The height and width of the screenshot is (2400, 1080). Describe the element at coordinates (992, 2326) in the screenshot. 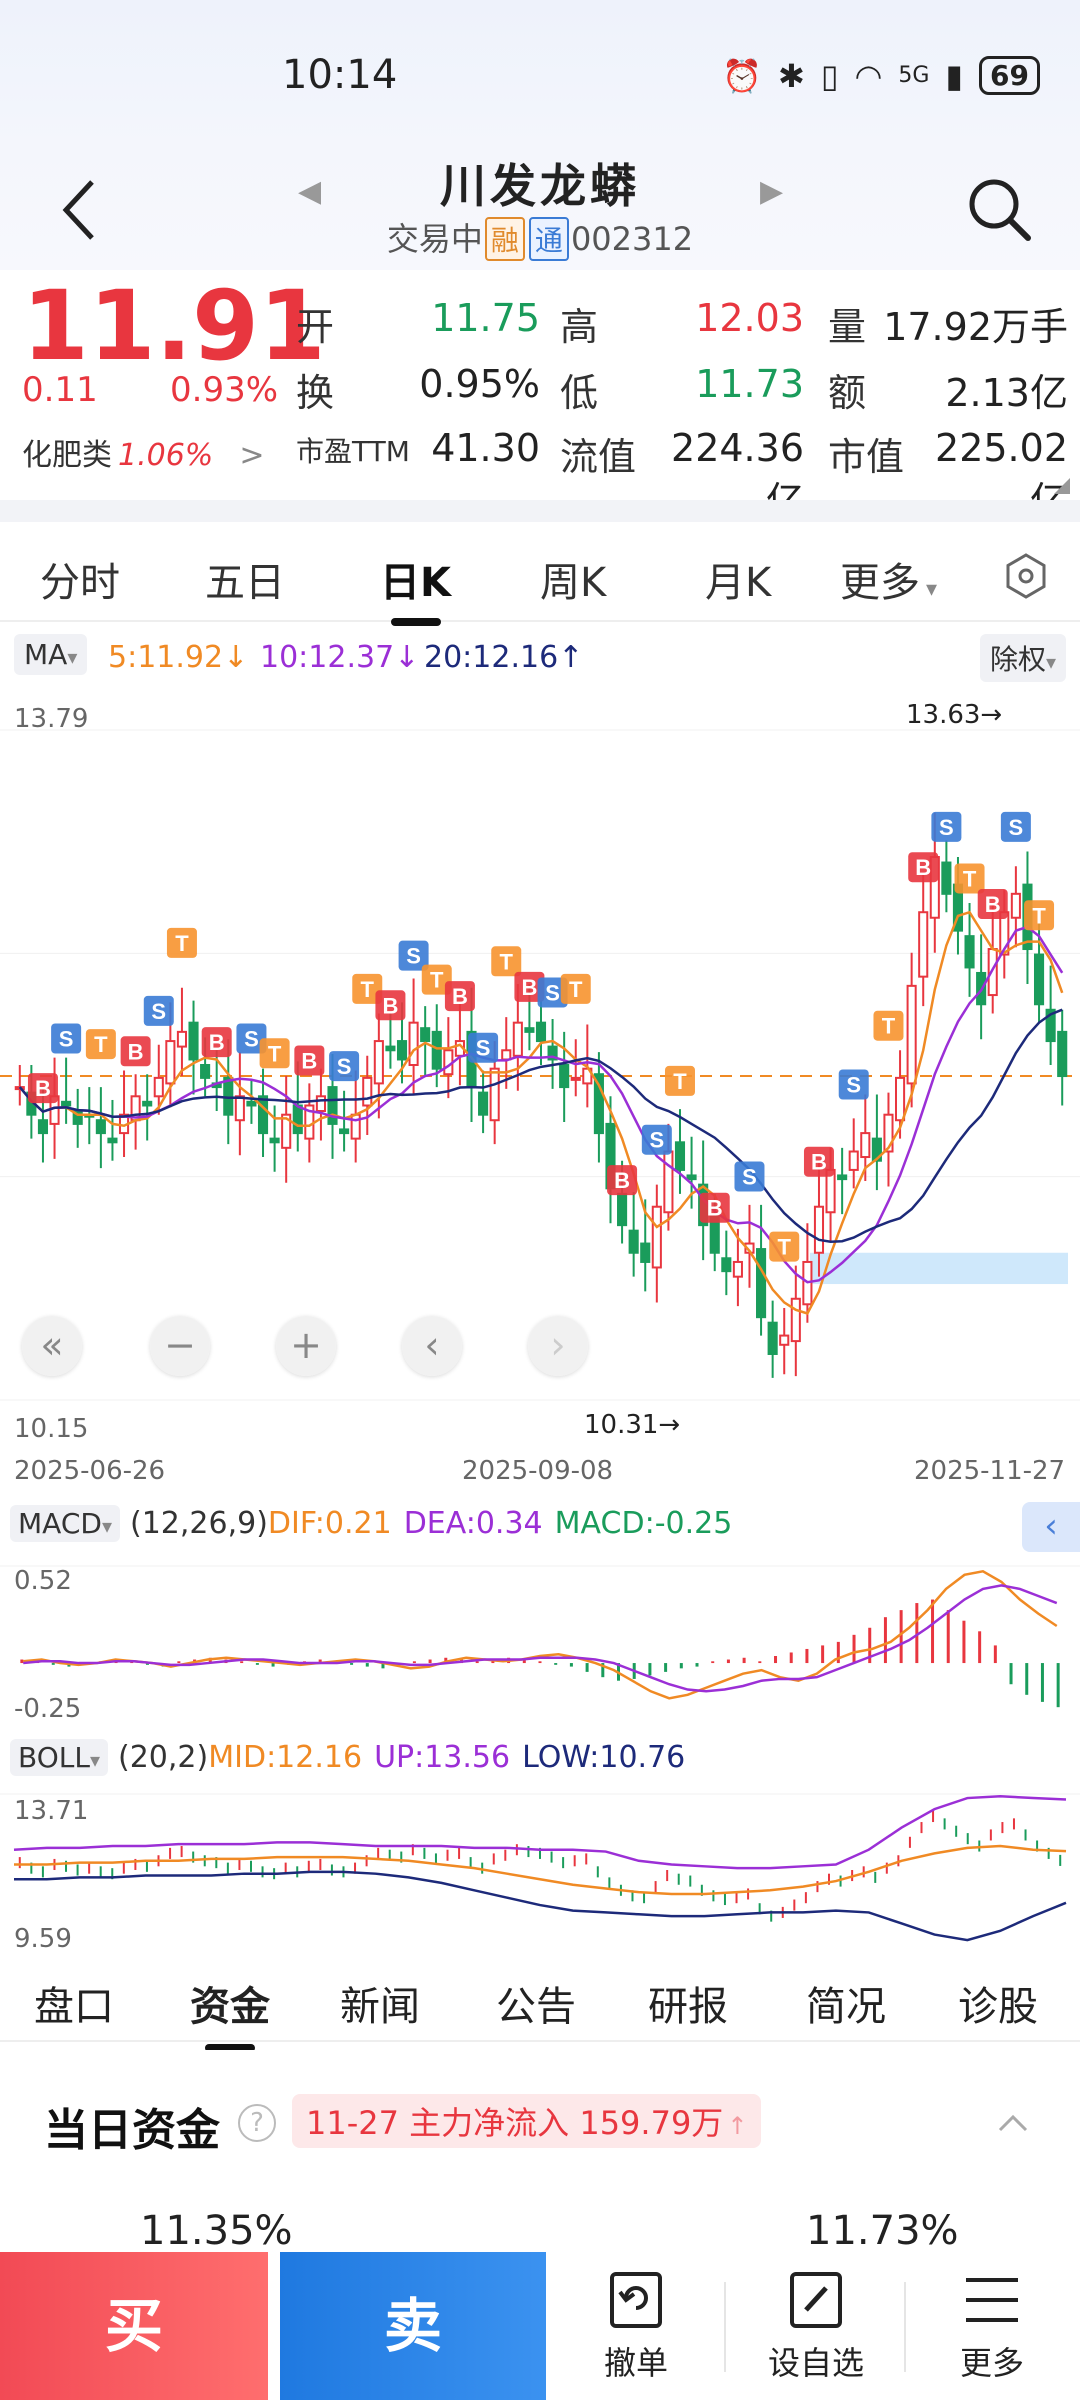

I see `more-button: 更多` at that location.